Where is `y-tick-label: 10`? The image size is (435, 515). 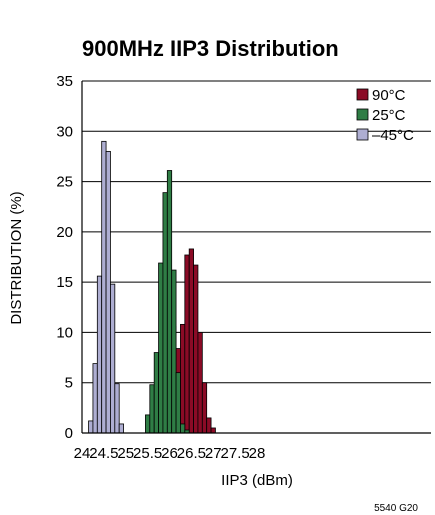 y-tick-label: 10 is located at coordinates (64, 332).